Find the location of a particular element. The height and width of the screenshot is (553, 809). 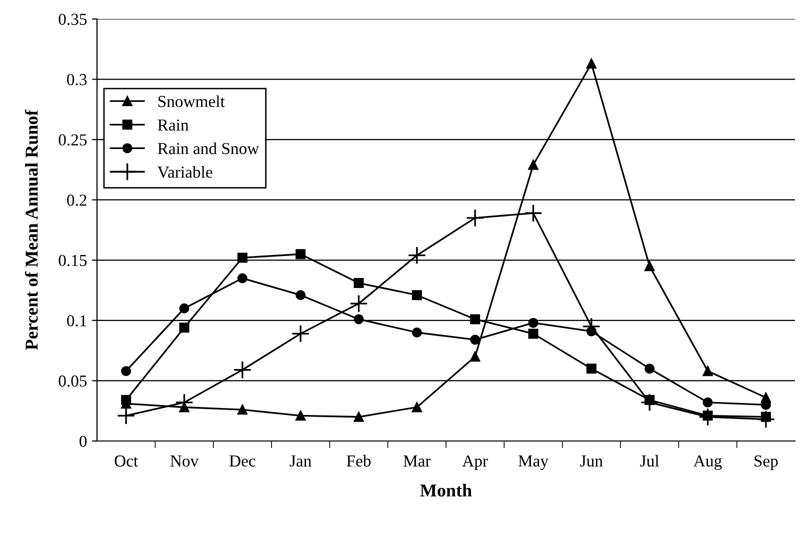

x-tick-label: Mar is located at coordinates (417, 461).